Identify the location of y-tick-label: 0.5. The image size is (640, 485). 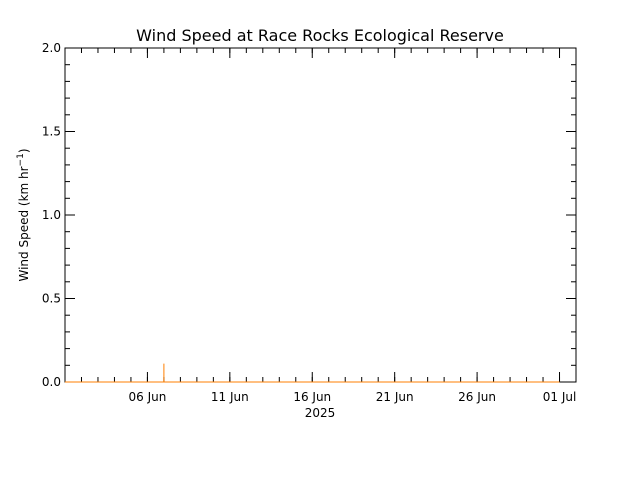
(51, 299).